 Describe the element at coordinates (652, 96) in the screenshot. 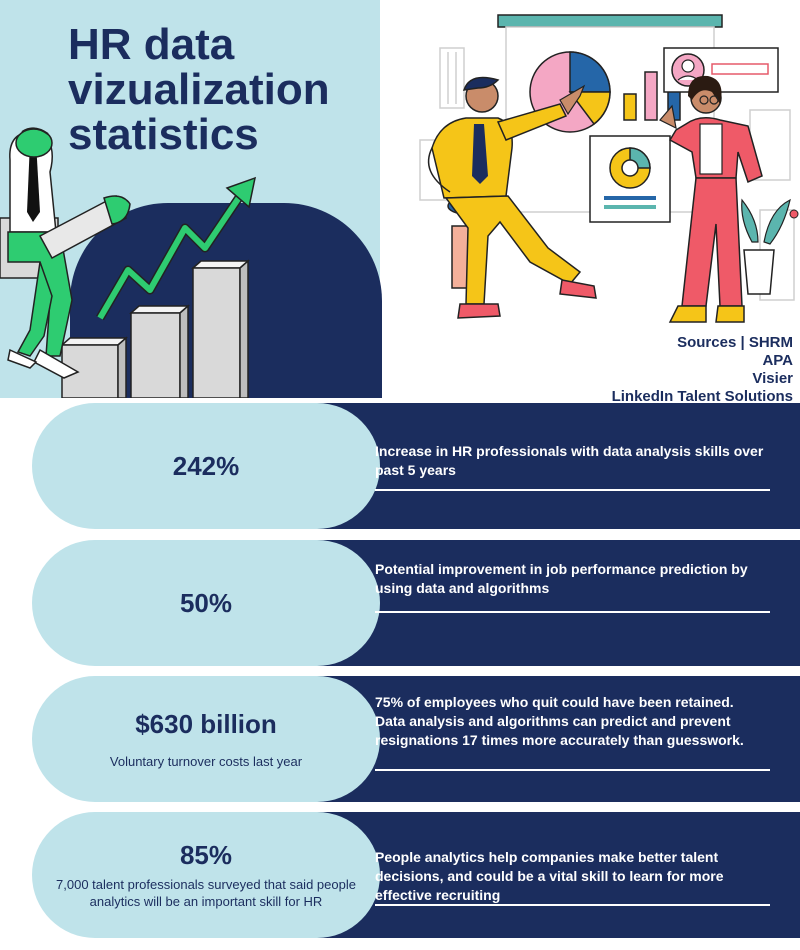

I see `mini-bar-chart` at that location.